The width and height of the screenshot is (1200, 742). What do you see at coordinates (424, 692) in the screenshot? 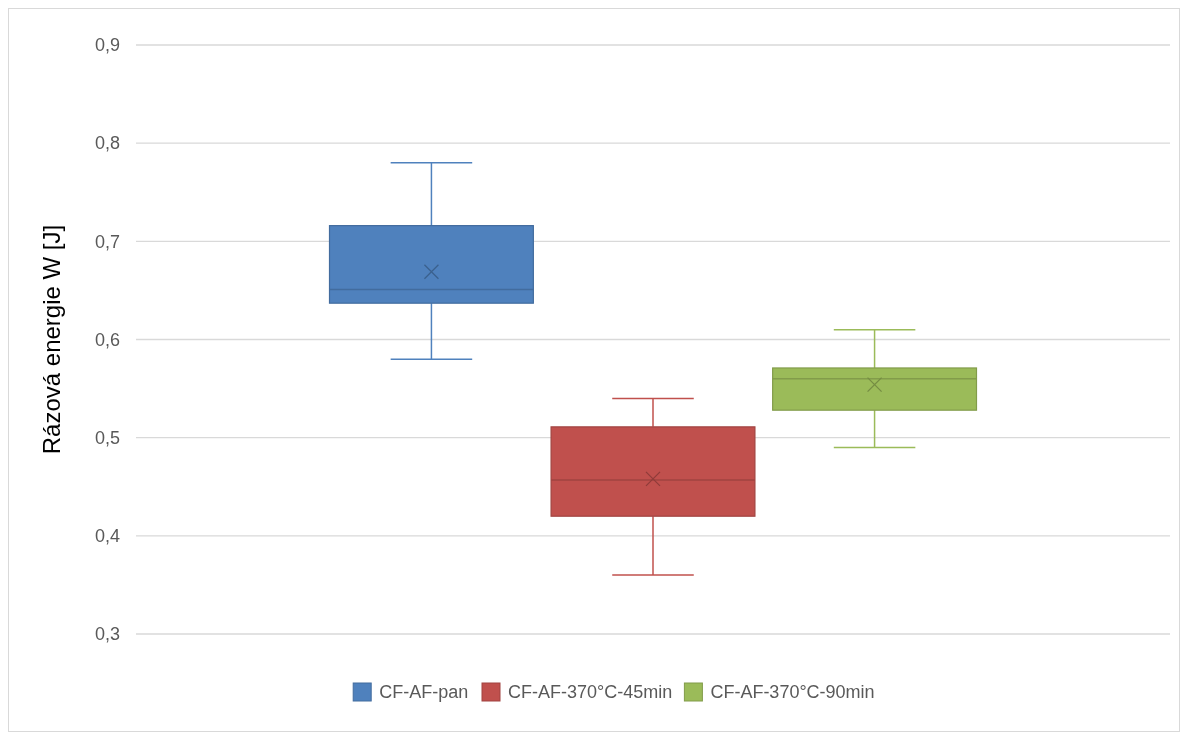
I see `legend-label: CF-AF-pan` at bounding box center [424, 692].